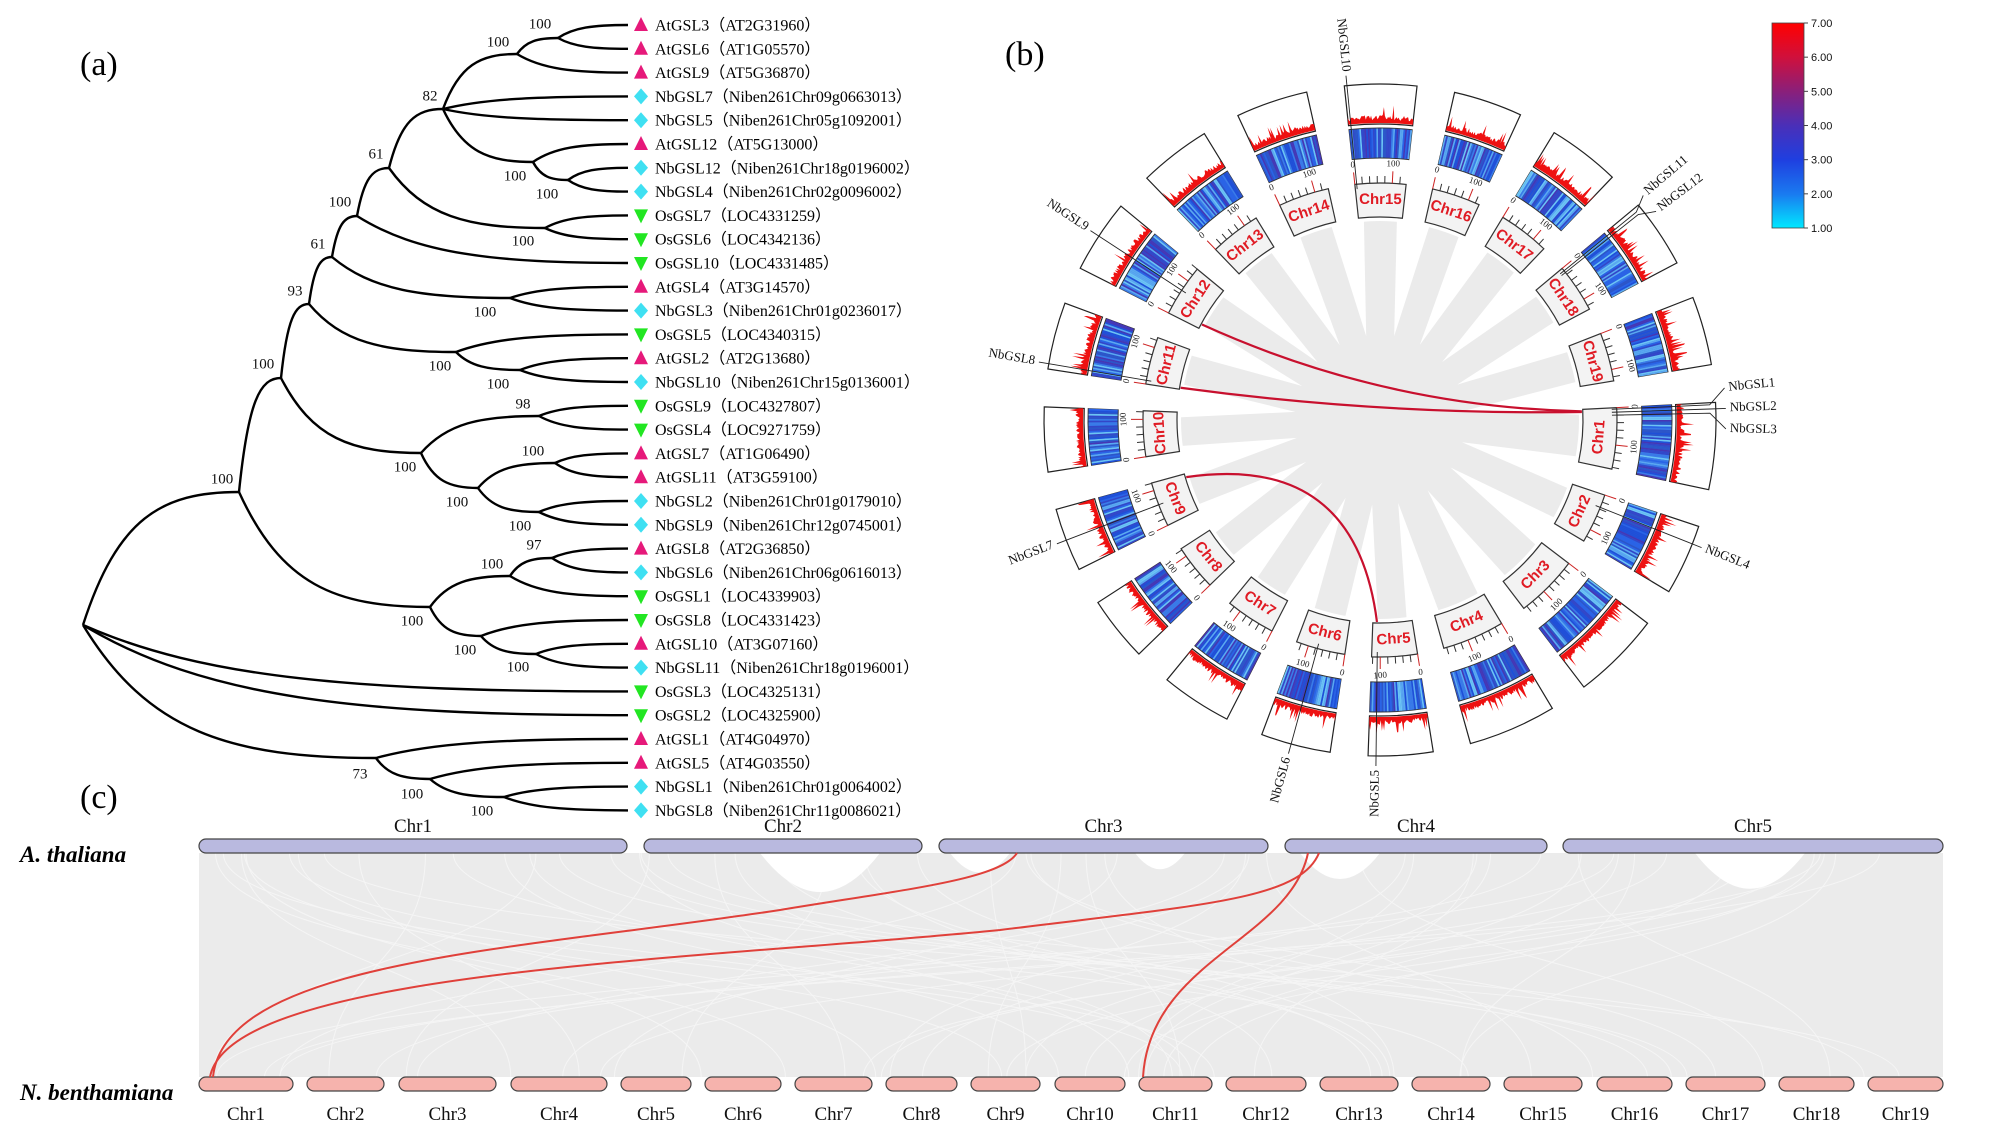 The width and height of the screenshot is (2000, 1126). What do you see at coordinates (246, 1114) in the screenshot?
I see `nb-chromosome-label: Chr1` at bounding box center [246, 1114].